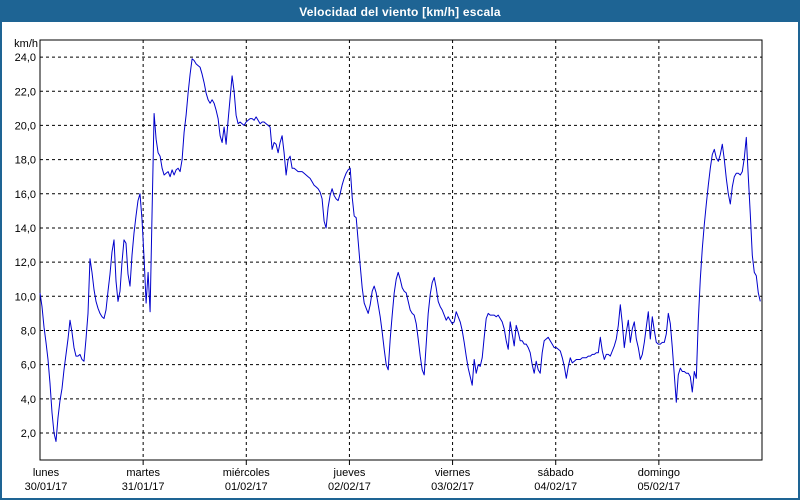  What do you see at coordinates (349, 487) in the screenshot?
I see `day-date-label: 02/02/17` at bounding box center [349, 487].